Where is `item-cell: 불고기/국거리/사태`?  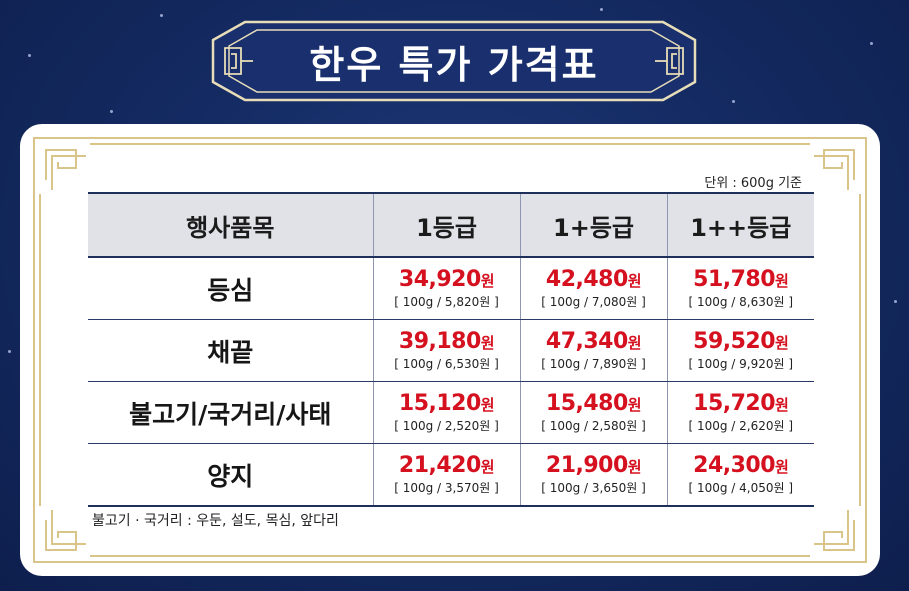 item-cell: 불고기/국거리/사태 is located at coordinates (230, 412).